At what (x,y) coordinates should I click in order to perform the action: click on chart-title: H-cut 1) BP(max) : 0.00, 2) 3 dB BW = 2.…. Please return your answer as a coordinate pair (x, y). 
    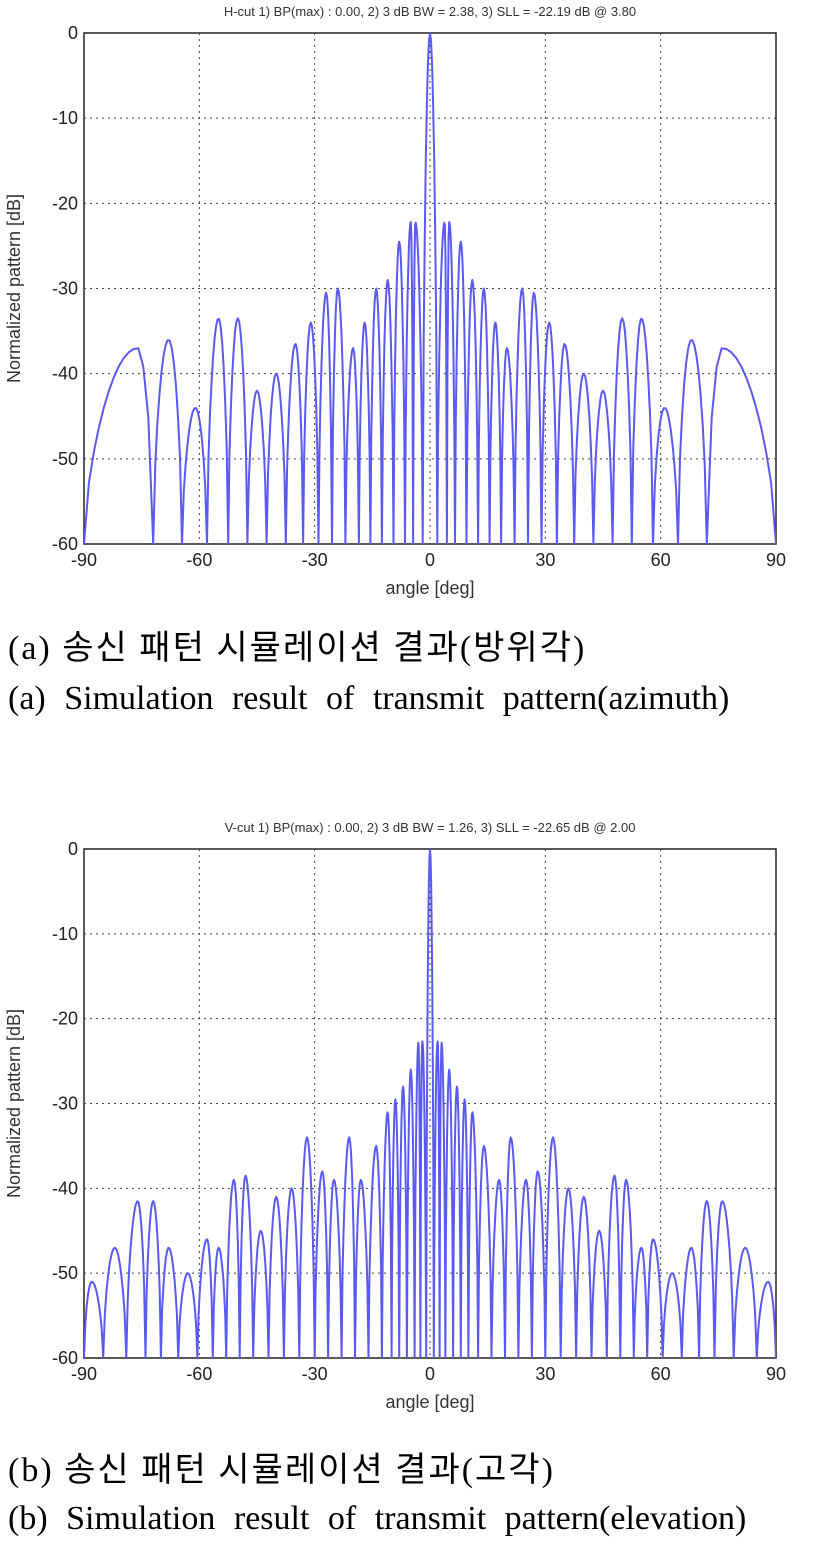
    Looking at the image, I should click on (430, 11).